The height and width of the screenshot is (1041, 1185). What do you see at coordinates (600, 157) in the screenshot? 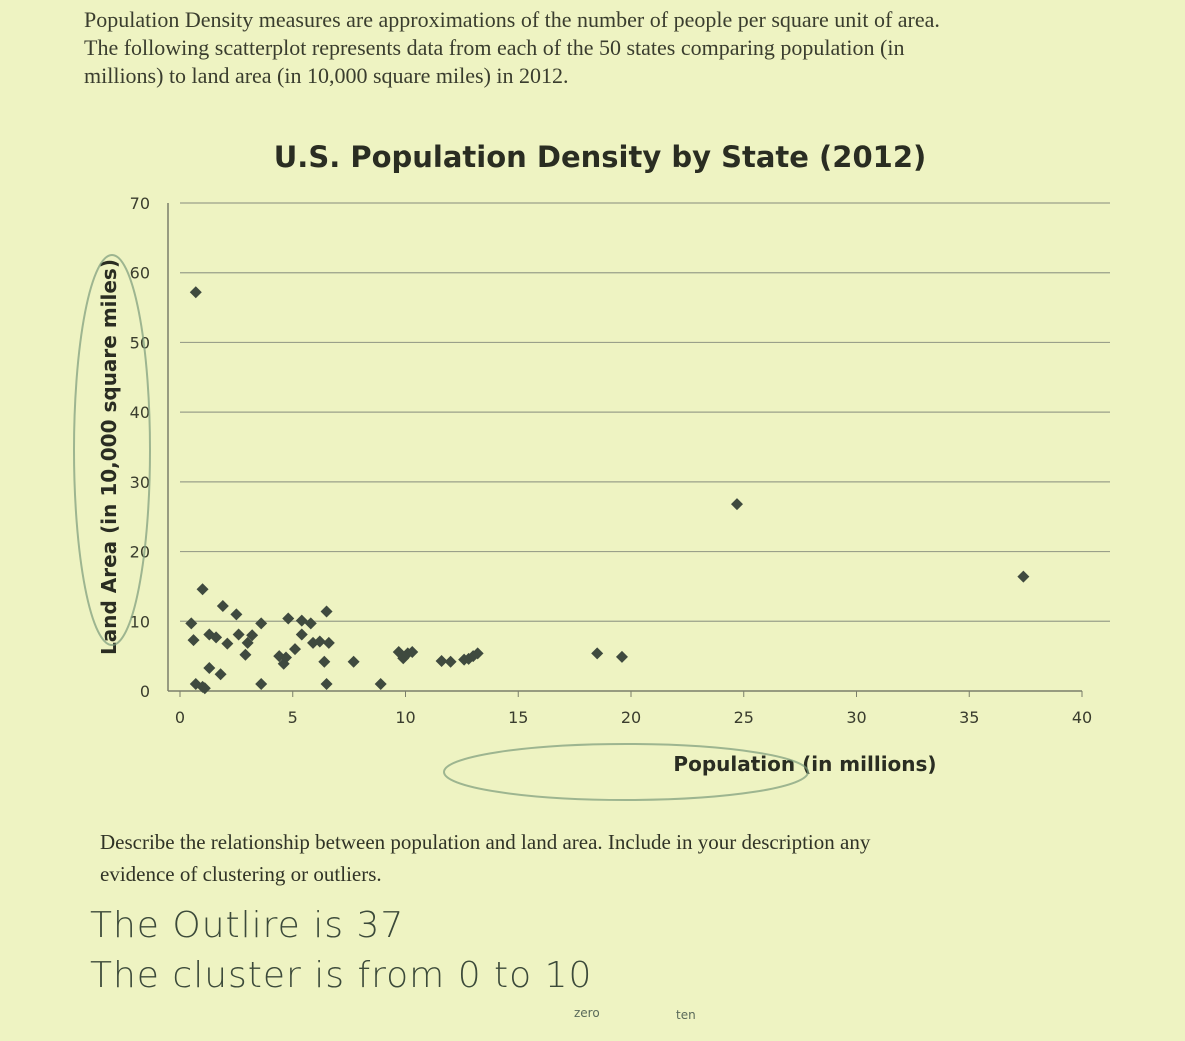
I see `chart-title: U.S. Population Density by State (2012)` at bounding box center [600, 157].